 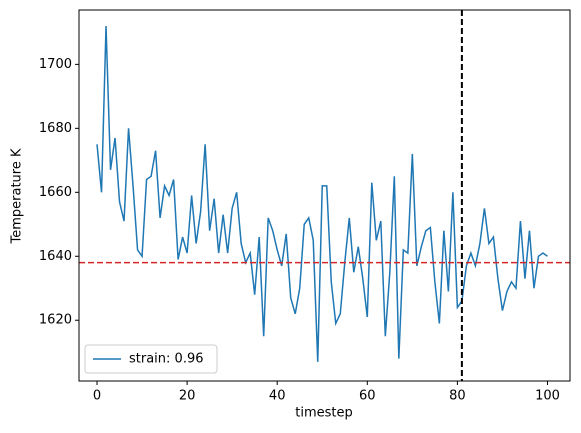 I want to click on x-tick-label: 100, so click(x=547, y=396).